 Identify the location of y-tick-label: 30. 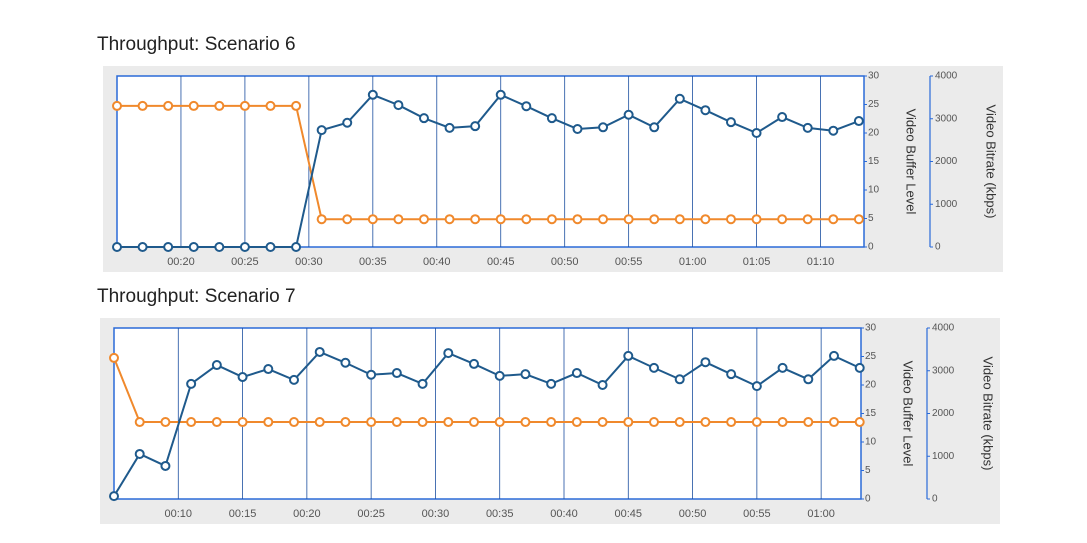
(871, 328).